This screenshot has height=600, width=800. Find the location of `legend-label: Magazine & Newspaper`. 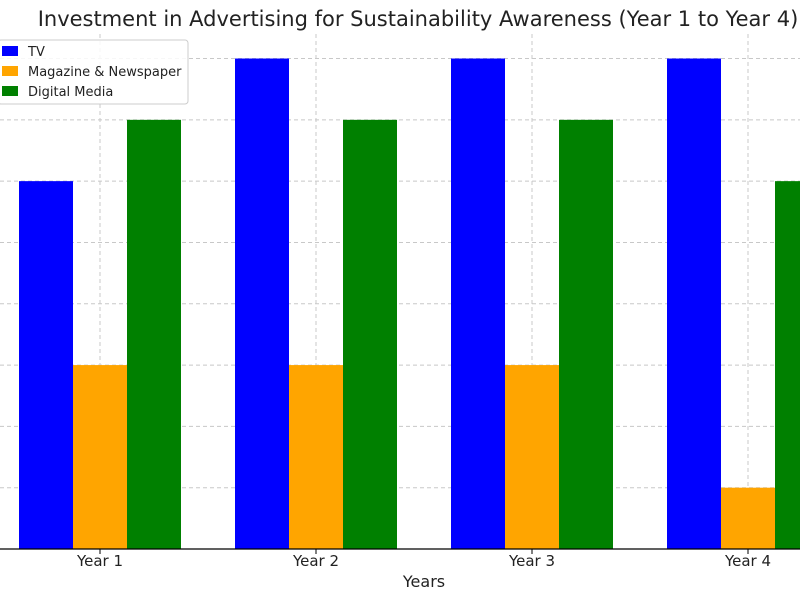

legend-label: Magazine & Newspaper is located at coordinates (105, 72).